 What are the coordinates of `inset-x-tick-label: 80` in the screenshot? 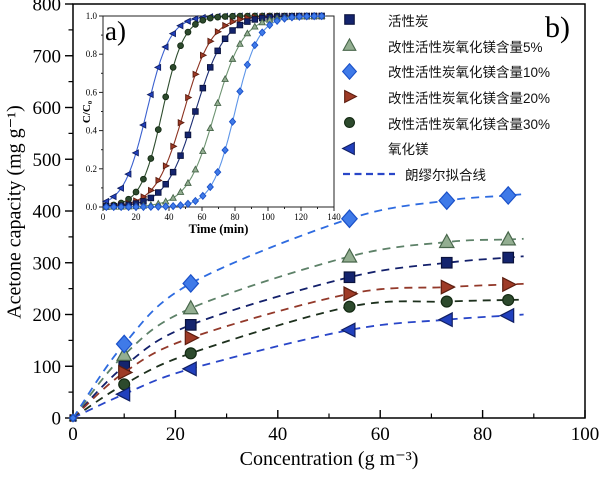 It's located at (236, 217).